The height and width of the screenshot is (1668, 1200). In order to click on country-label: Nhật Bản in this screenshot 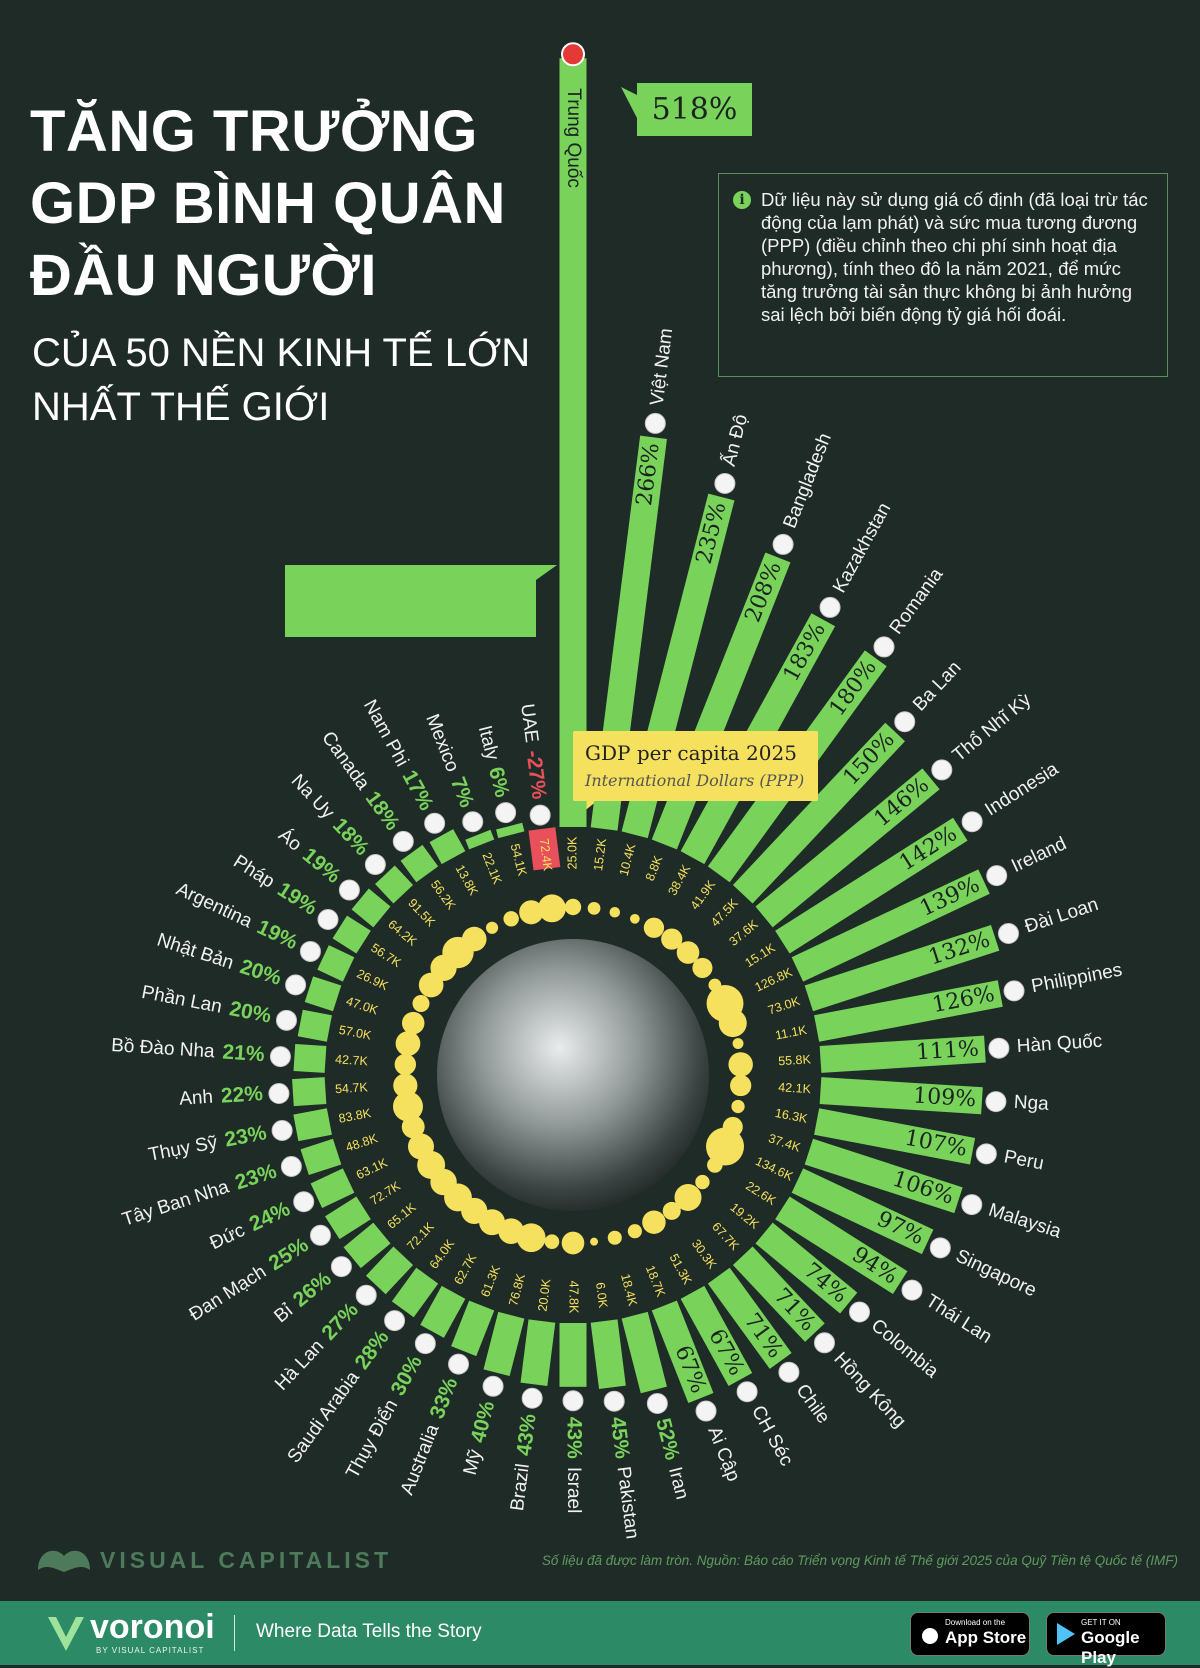, I will do `click(195, 952)`.